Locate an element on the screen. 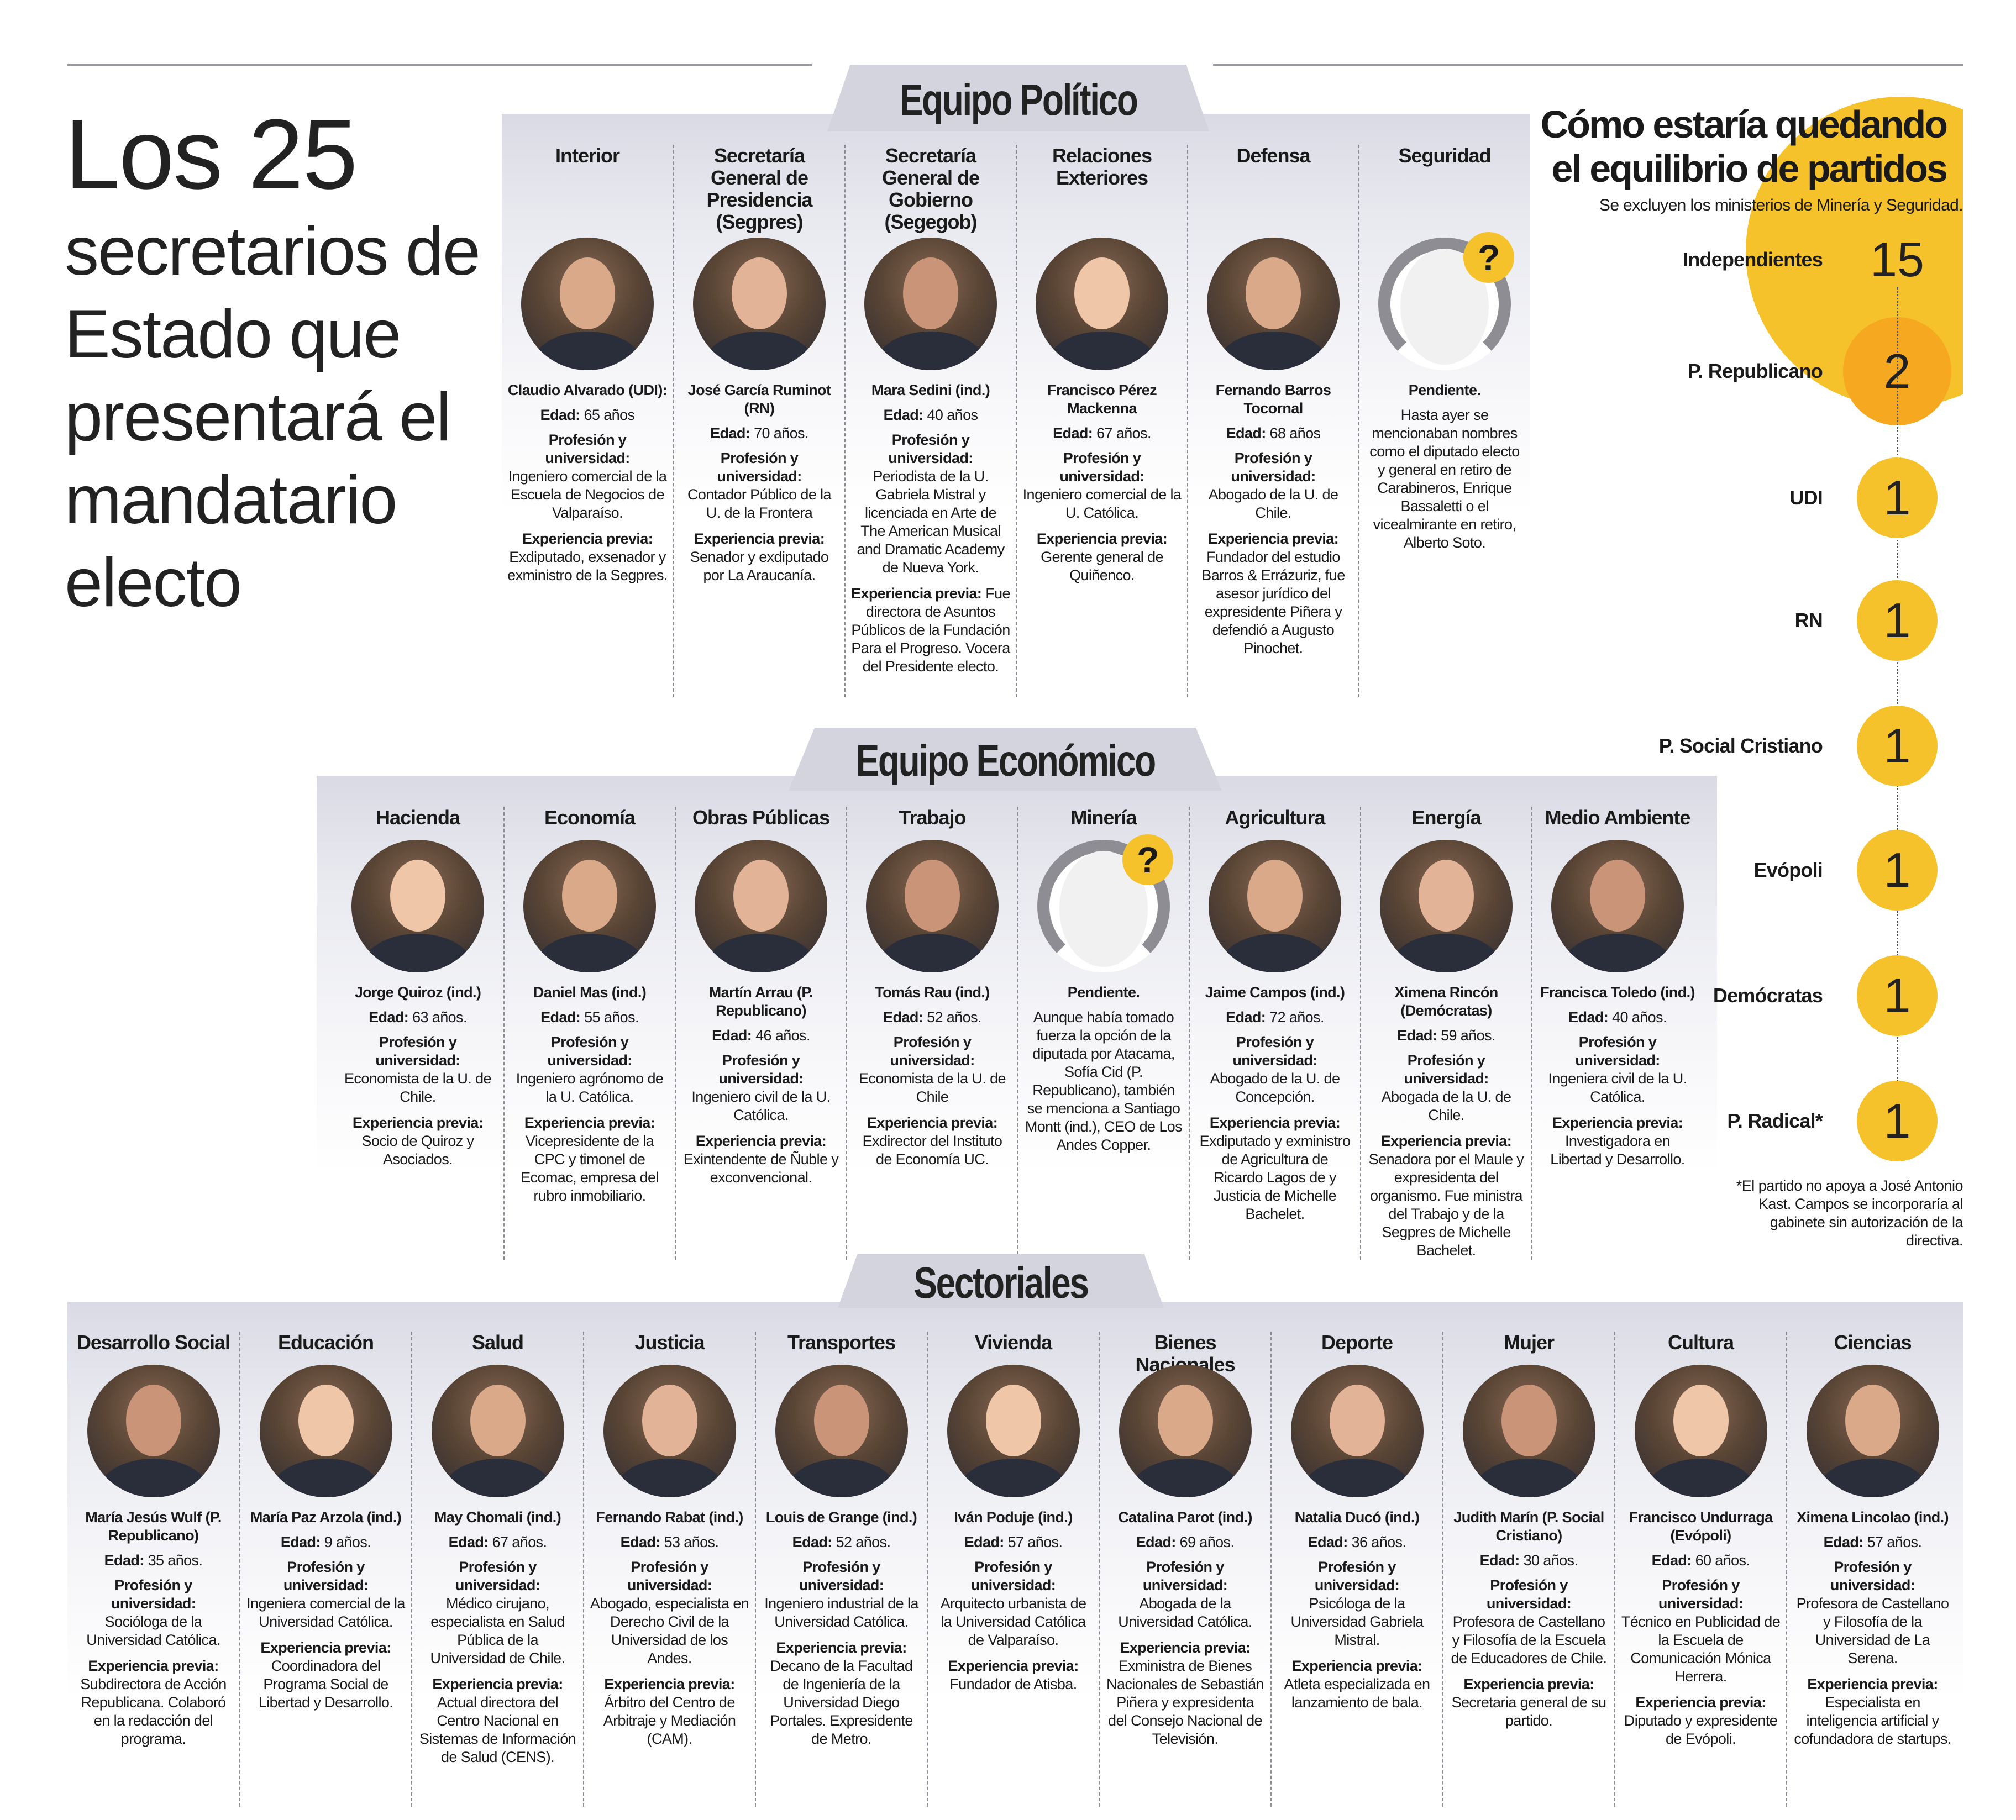 The image size is (2016, 1820). party-count: 2 is located at coordinates (1897, 371).